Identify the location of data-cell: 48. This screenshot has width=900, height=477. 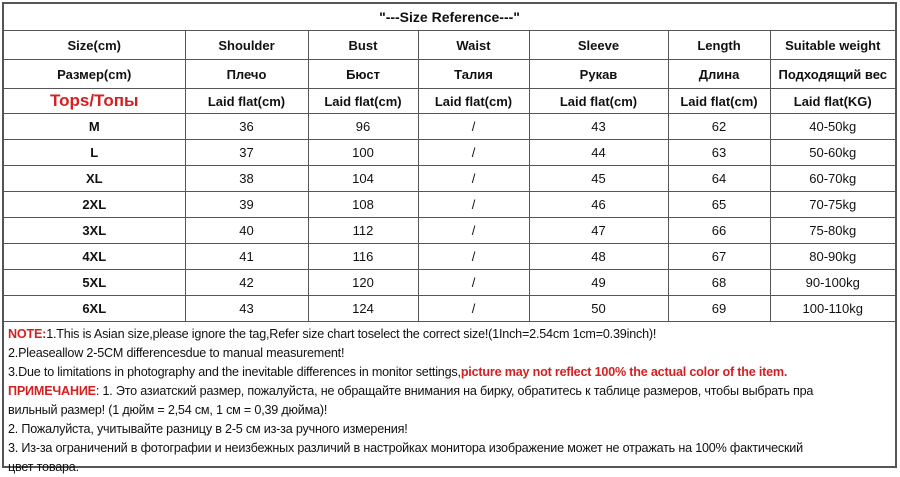
(598, 256).